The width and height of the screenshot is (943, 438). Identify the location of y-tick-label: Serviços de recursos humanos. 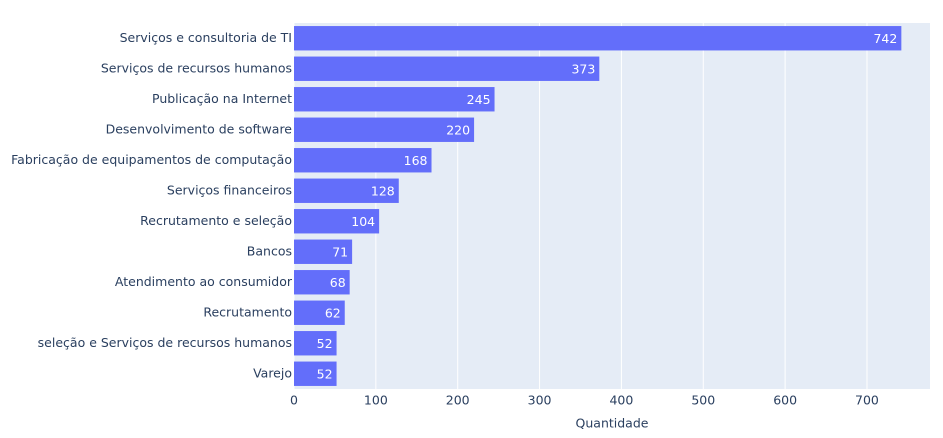
(196, 67).